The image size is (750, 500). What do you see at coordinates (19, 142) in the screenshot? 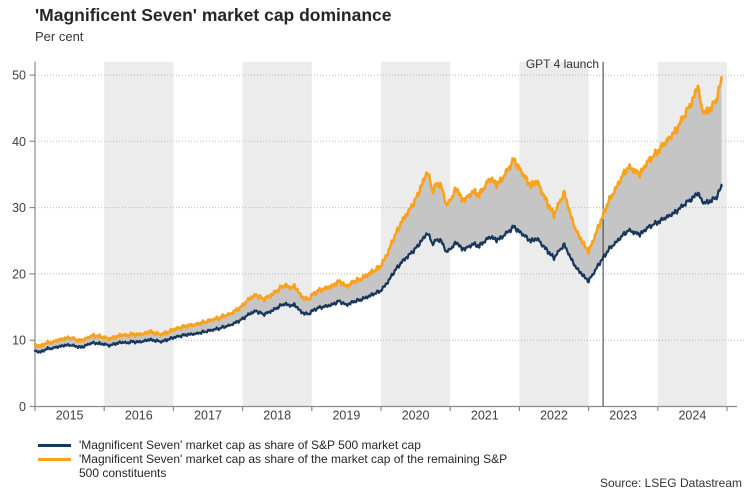
I see `svg-text: 40` at bounding box center [19, 142].